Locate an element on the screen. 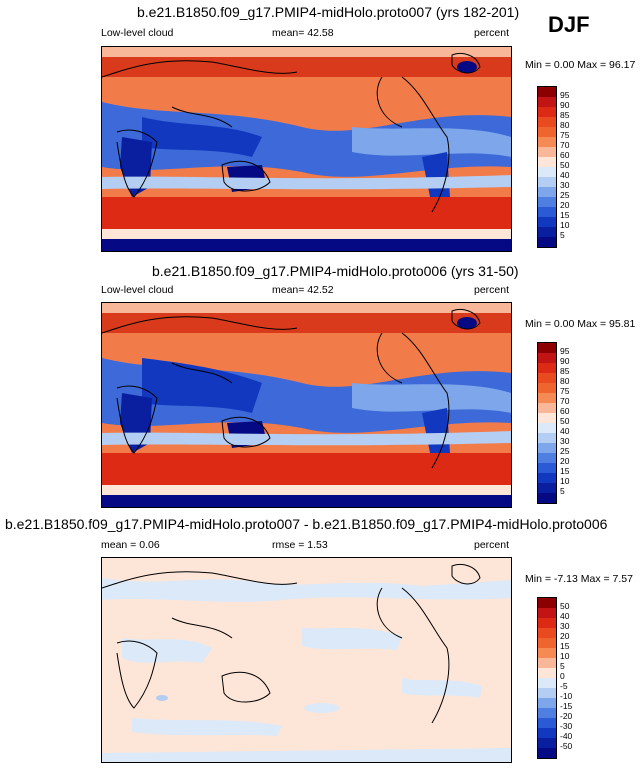 This screenshot has height=768, width=644. panel1-variable-label: Low-level cloud is located at coordinates (137, 33).